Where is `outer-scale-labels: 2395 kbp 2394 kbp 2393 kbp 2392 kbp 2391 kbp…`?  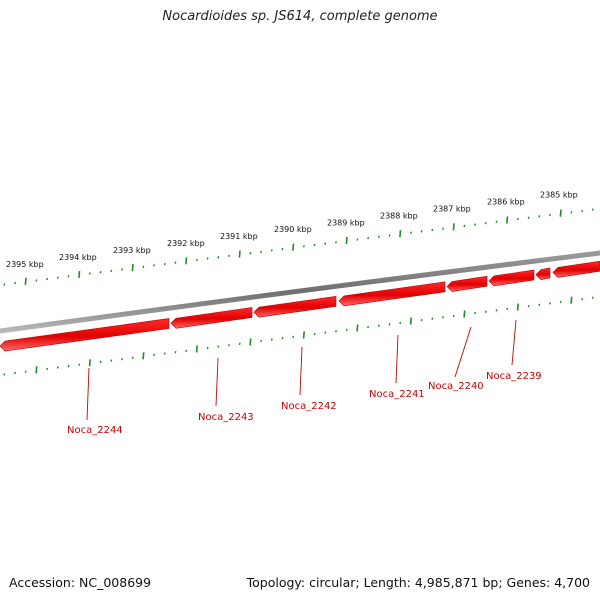 outer-scale-labels: 2395 kbp 2394 kbp 2393 kbp 2392 kbp 2391 kbp… is located at coordinates (292, 230).